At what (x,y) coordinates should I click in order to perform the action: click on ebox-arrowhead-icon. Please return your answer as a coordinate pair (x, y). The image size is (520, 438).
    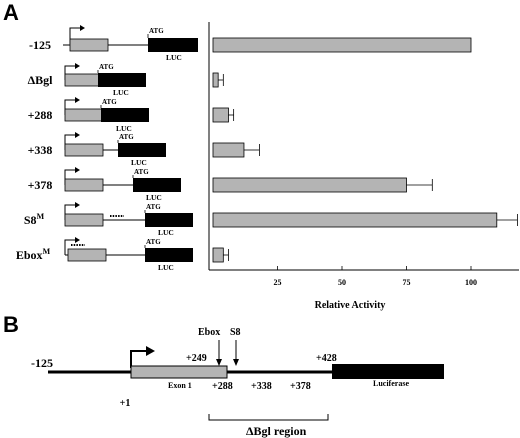
    Looking at the image, I should click on (219, 362).